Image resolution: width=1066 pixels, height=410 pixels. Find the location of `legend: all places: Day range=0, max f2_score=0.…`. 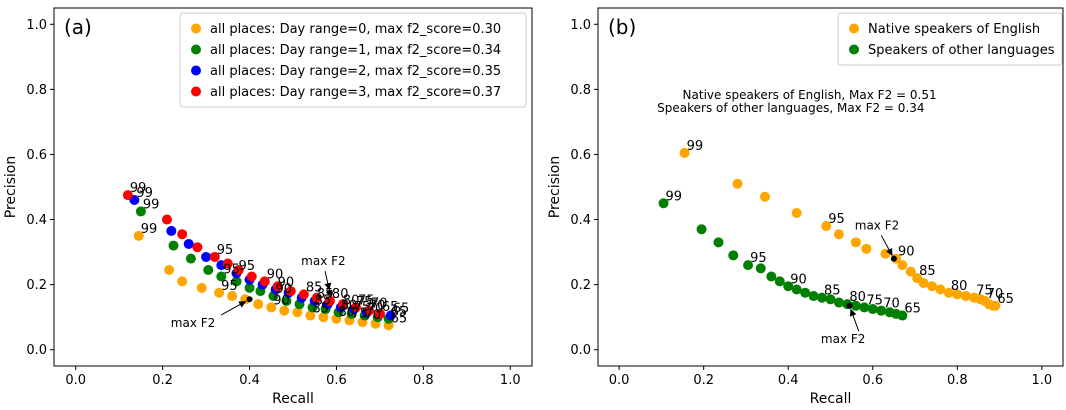

legend: all places: Day range=0, max f2_score=0.… is located at coordinates (353, 60).